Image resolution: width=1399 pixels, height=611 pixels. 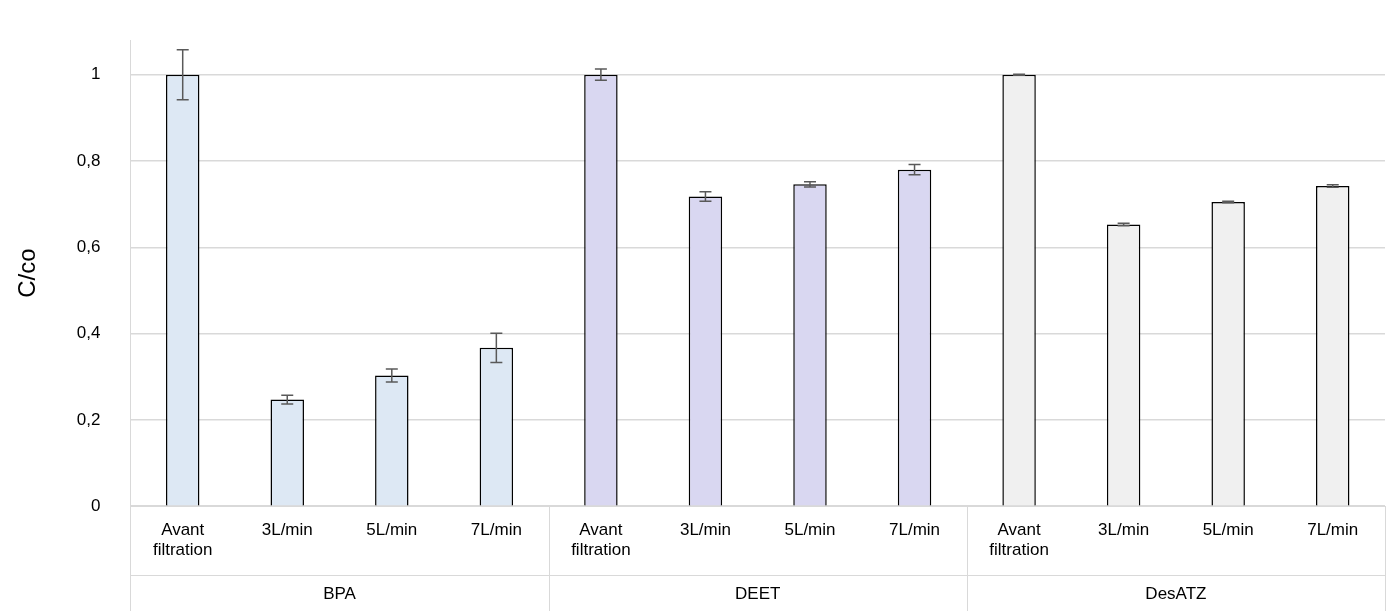 I want to click on text: DesATZ, so click(x=1176, y=593).